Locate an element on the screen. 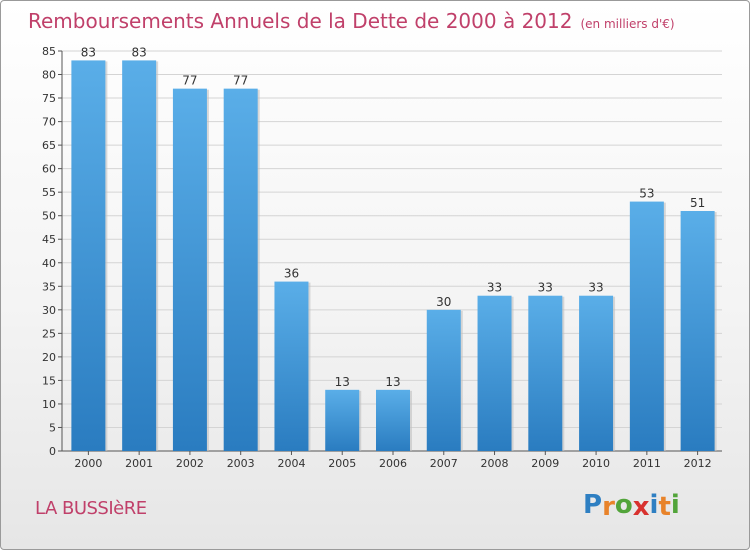  y-tick-label: 75 is located at coordinates (49, 98).